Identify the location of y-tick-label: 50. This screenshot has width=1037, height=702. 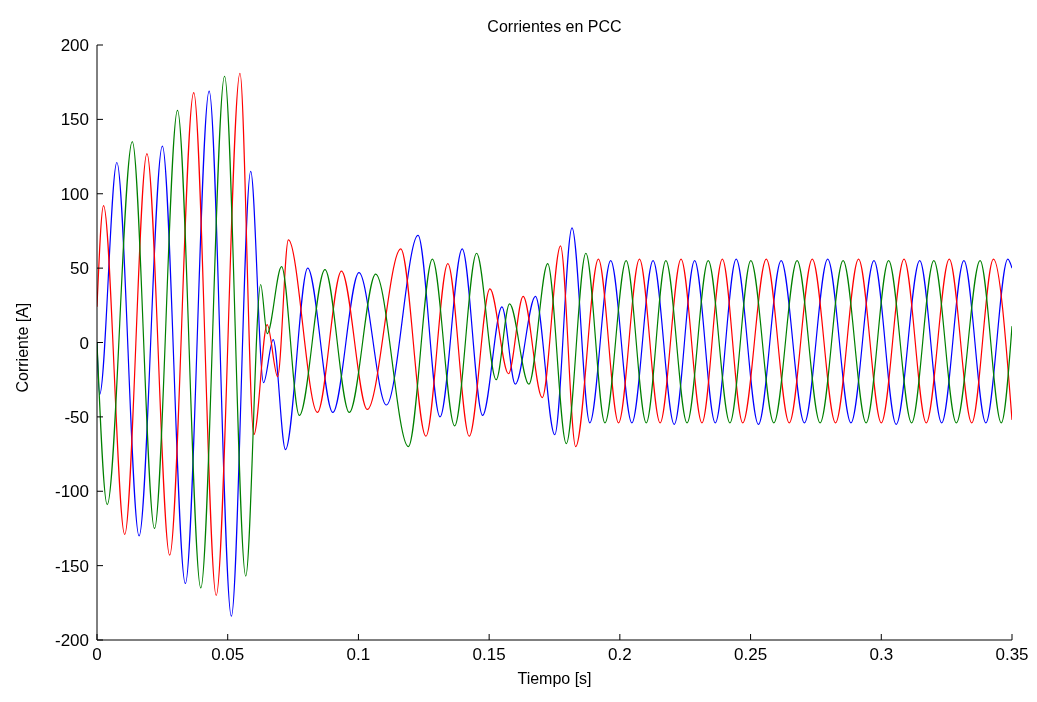
(79, 269).